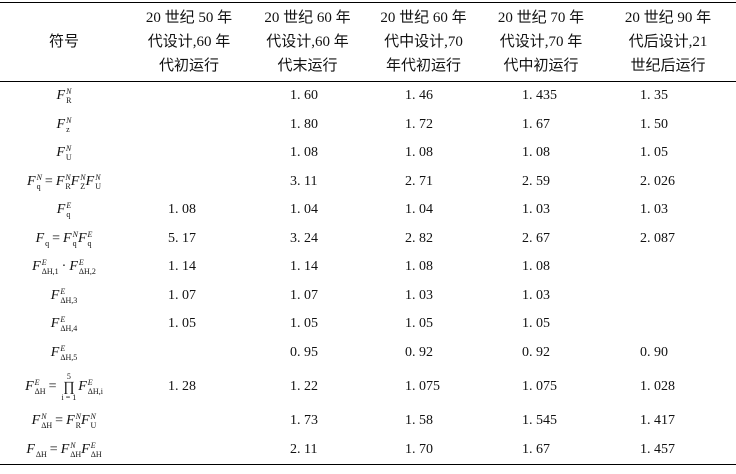 Image resolution: width=736 pixels, height=474 pixels. I want to click on value: 2. 11, so click(304, 449).